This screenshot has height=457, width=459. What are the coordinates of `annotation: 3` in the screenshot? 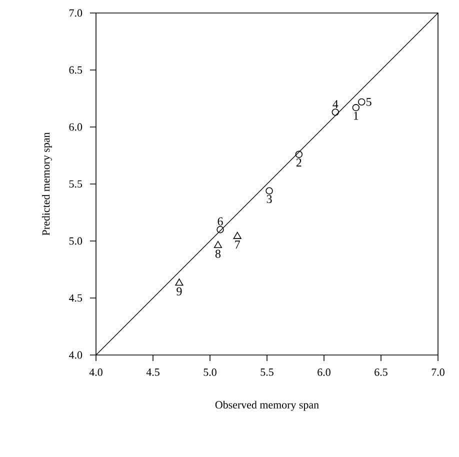 It's located at (269, 199).